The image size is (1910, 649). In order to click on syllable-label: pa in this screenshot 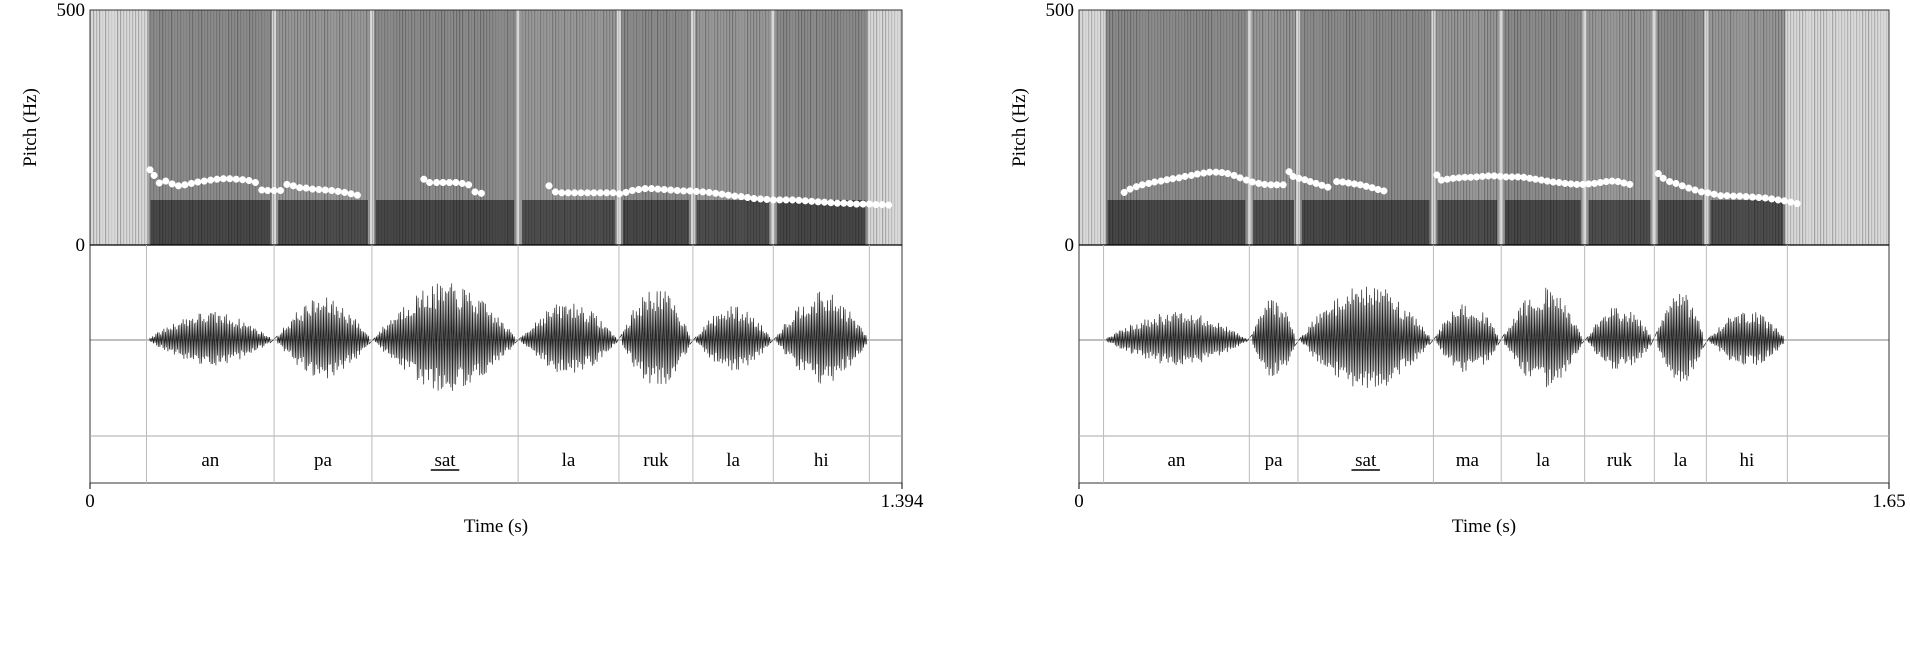, I will do `click(323, 460)`.